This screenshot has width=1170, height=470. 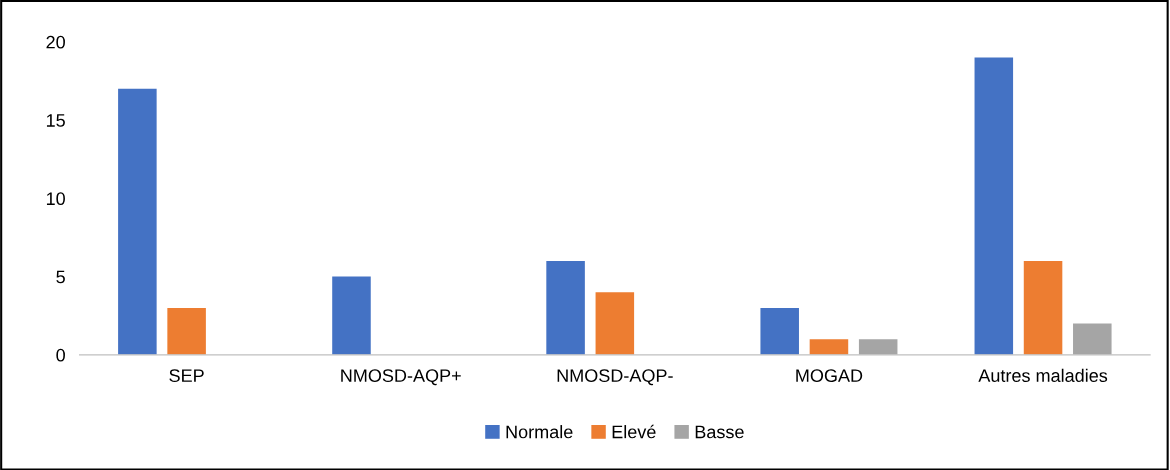 What do you see at coordinates (55, 199) in the screenshot?
I see `y-tick-label: 10` at bounding box center [55, 199].